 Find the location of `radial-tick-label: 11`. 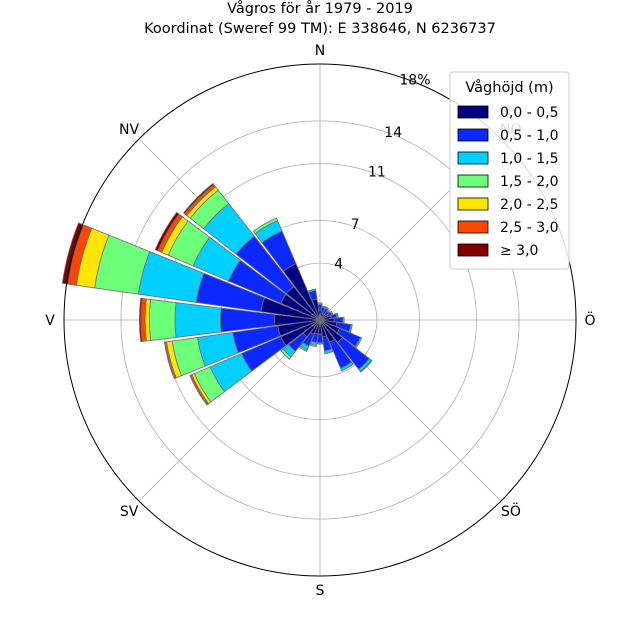

radial-tick-label: 11 is located at coordinates (377, 172).